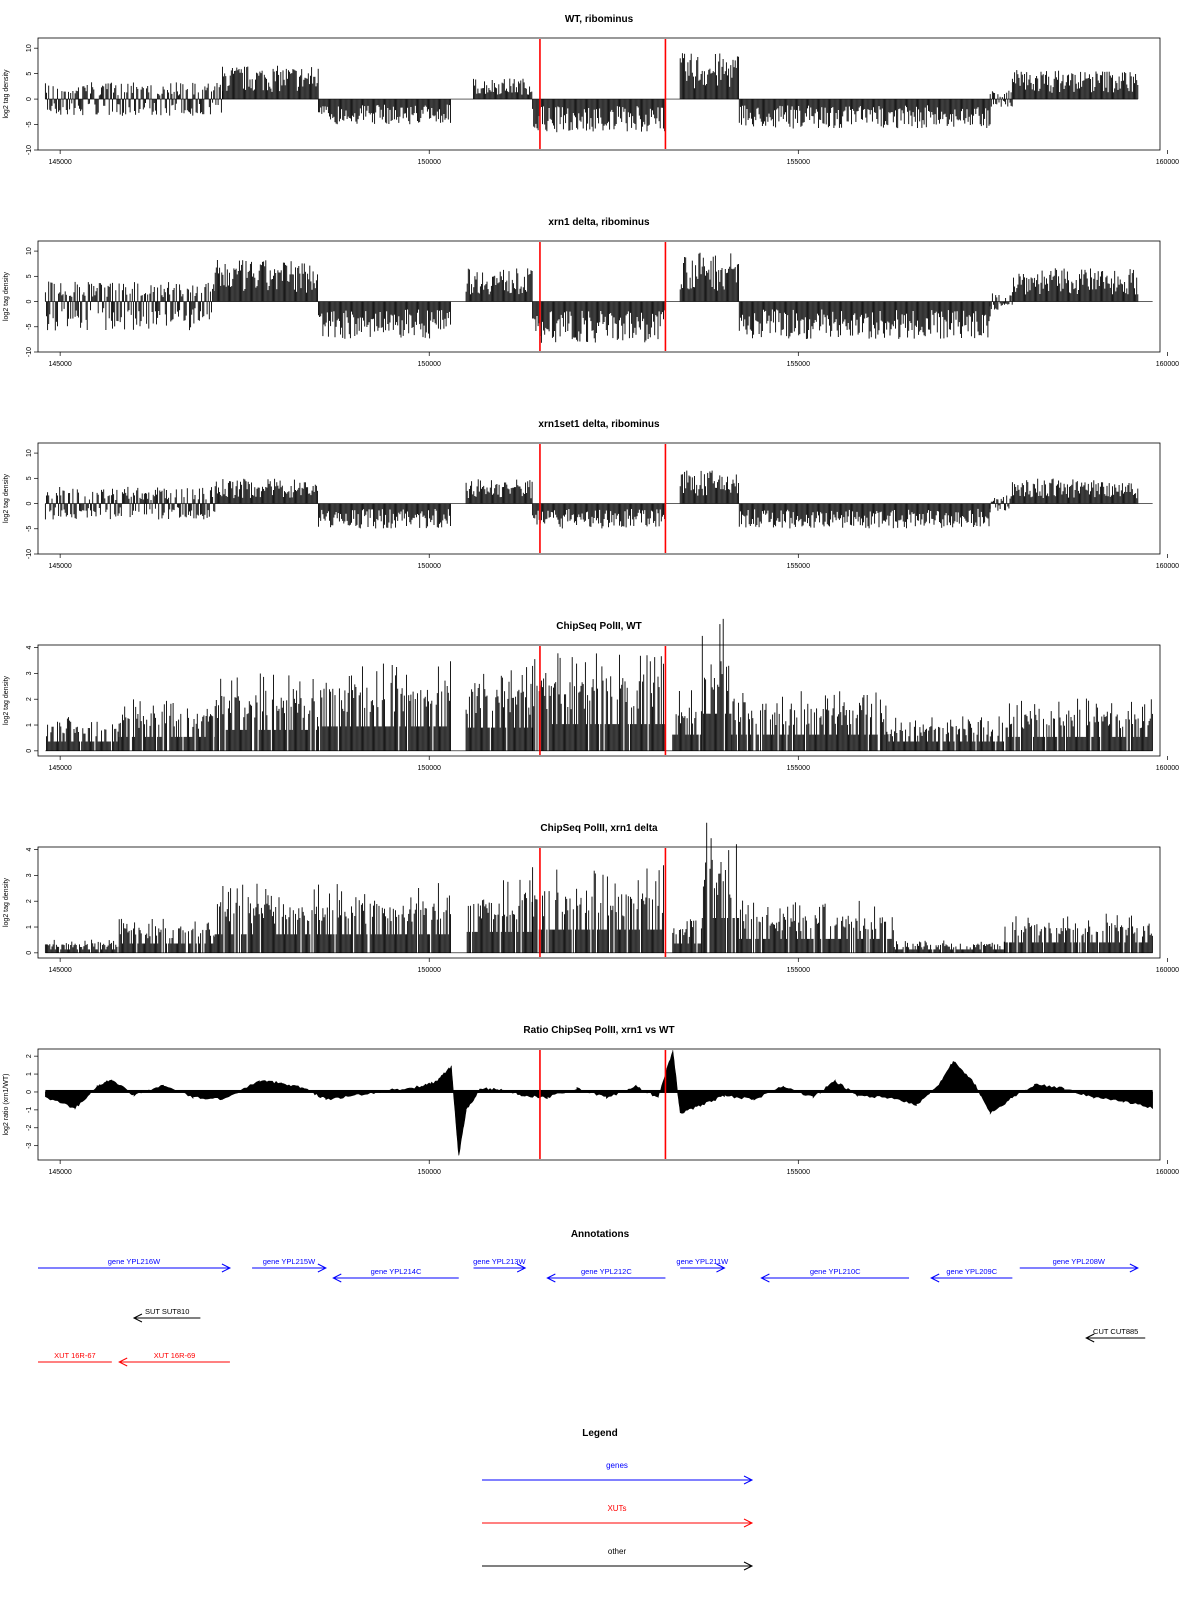  Describe the element at coordinates (598, 1091) in the screenshot. I see `ratio-baseline` at that location.